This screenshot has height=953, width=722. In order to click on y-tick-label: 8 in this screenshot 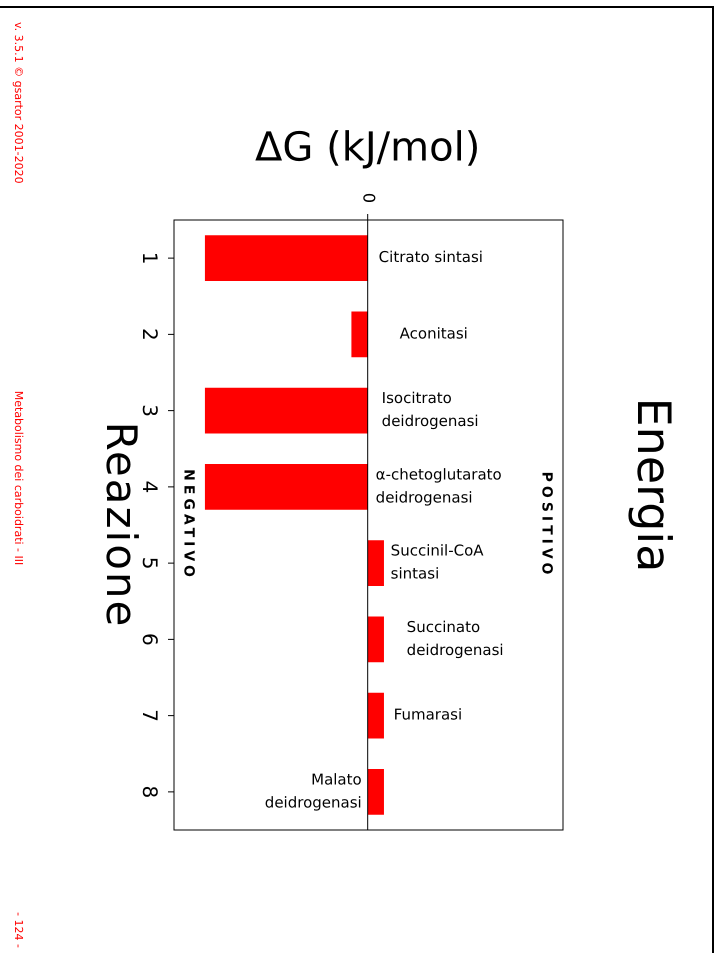, I will do `click(150, 792)`.